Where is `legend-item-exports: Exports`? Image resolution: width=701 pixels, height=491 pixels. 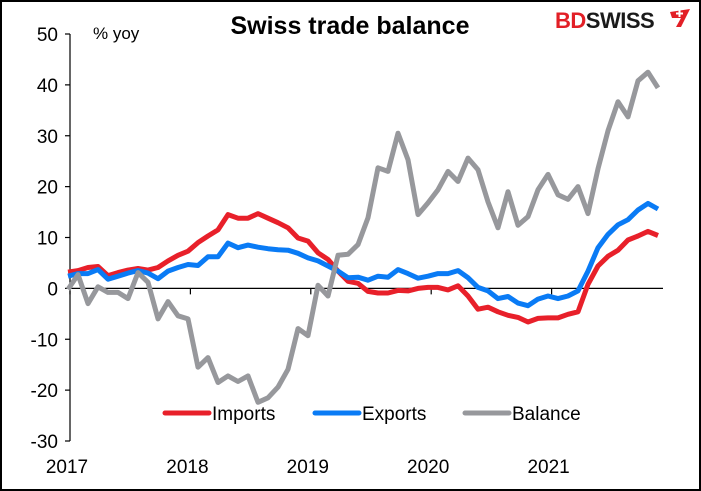
legend-item-exports: Exports is located at coordinates (369, 414).